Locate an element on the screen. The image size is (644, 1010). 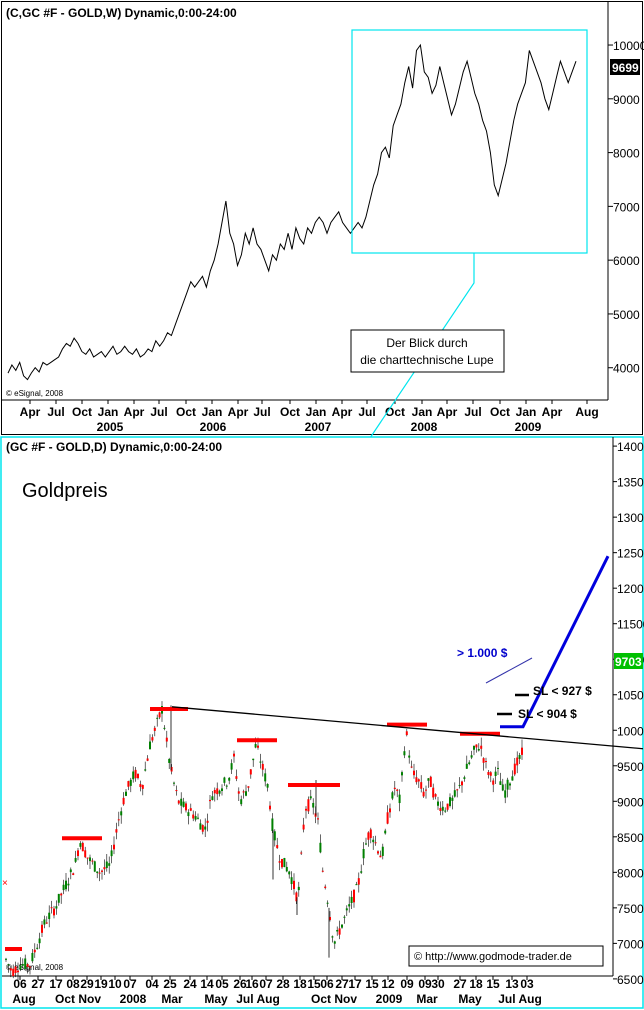
annotation-line-1: Der Blick durch is located at coordinates (426, 343).